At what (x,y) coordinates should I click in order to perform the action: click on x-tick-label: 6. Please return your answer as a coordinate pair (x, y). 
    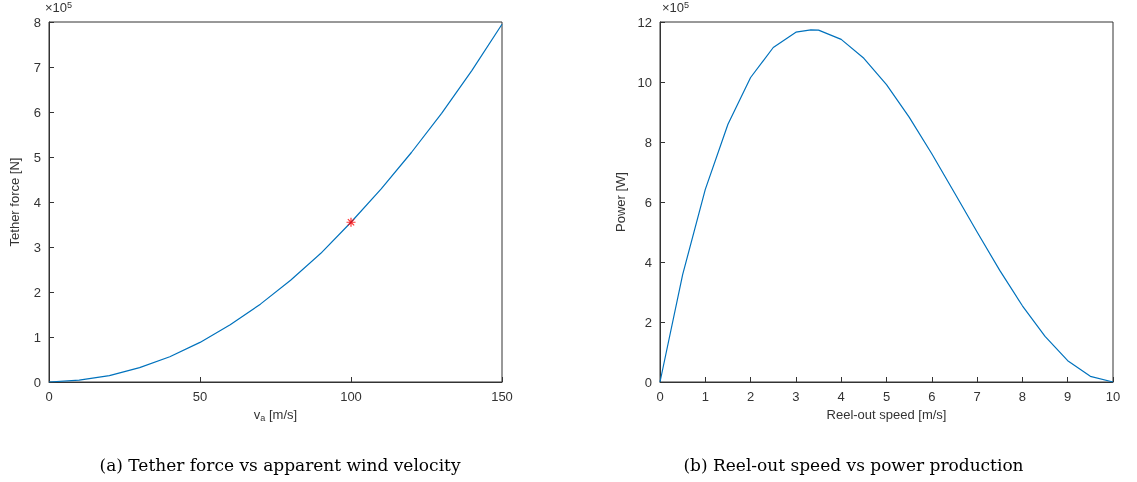
    Looking at the image, I should click on (932, 396).